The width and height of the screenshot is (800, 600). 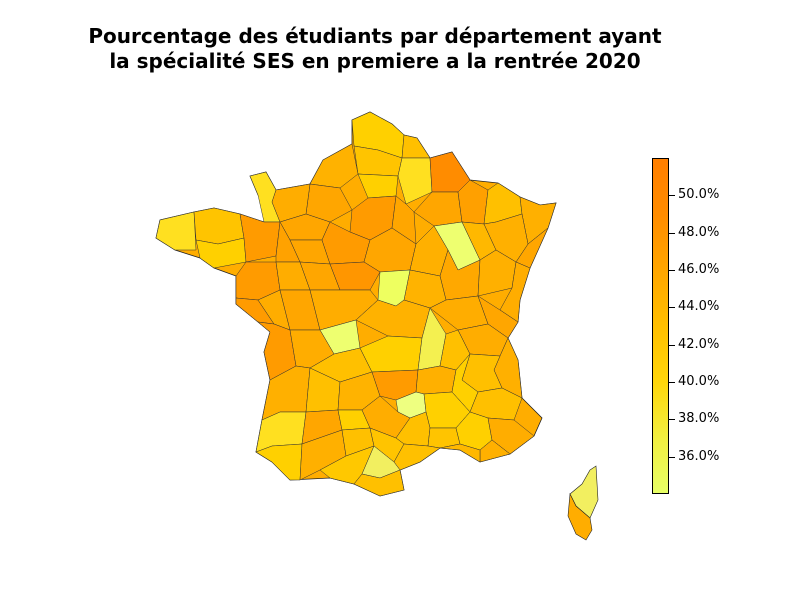 What do you see at coordinates (498, 317) in the screenshot?
I see `departement-jura` at bounding box center [498, 317].